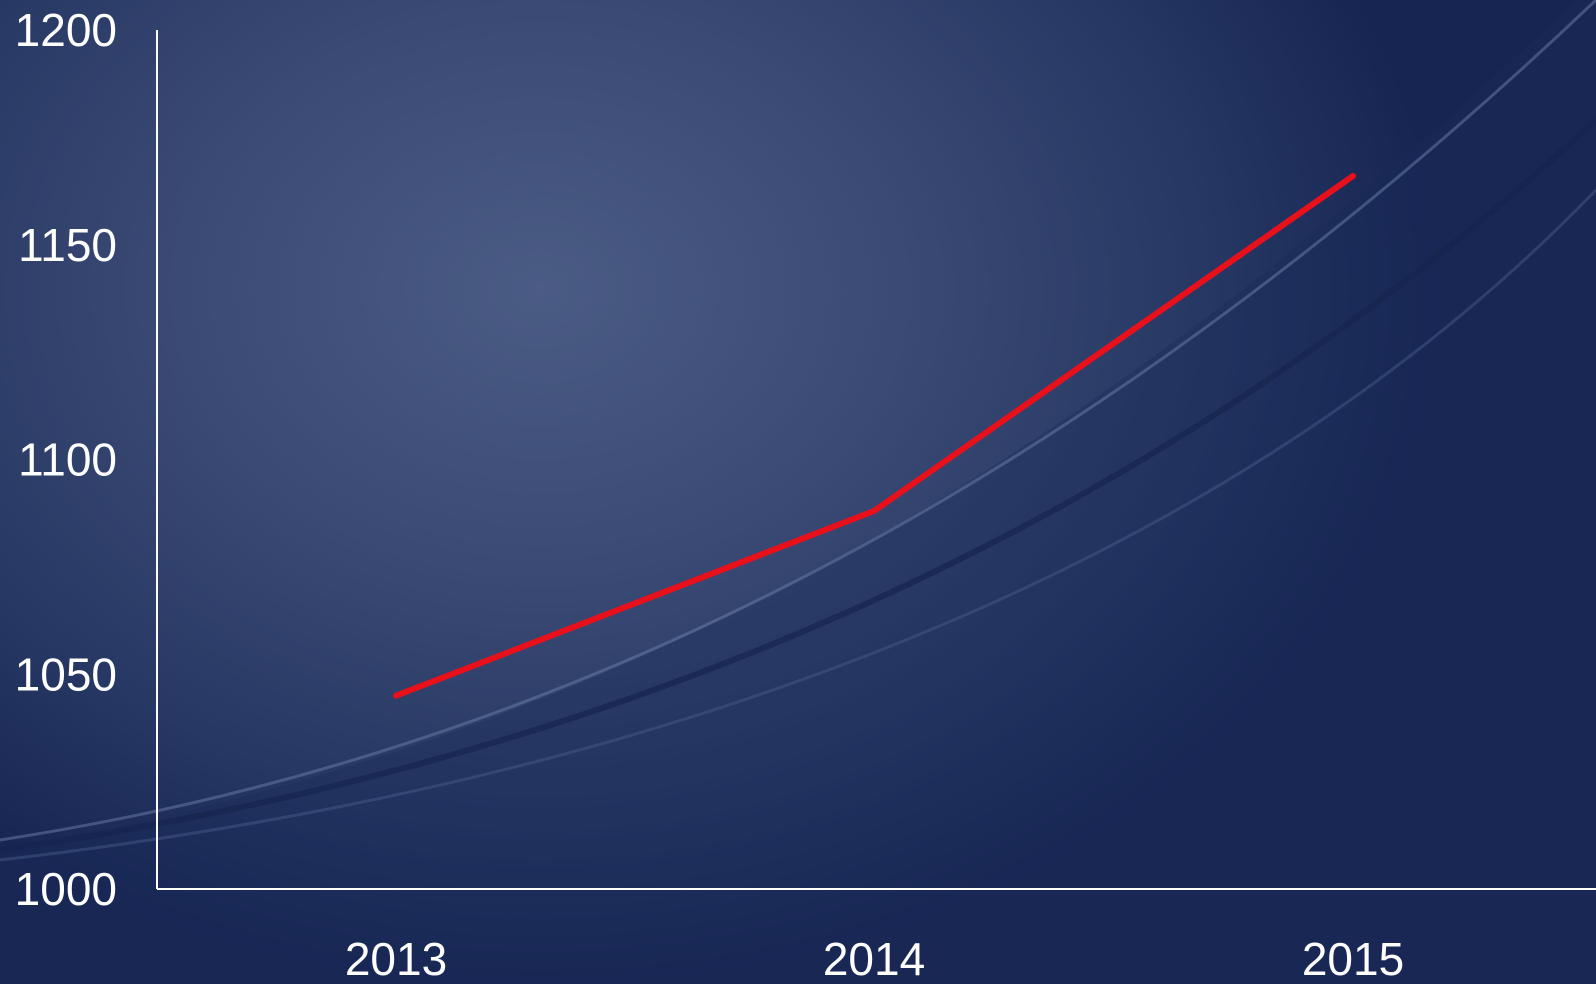  Describe the element at coordinates (66, 889) in the screenshot. I see `y-tick-label: 1000` at that location.